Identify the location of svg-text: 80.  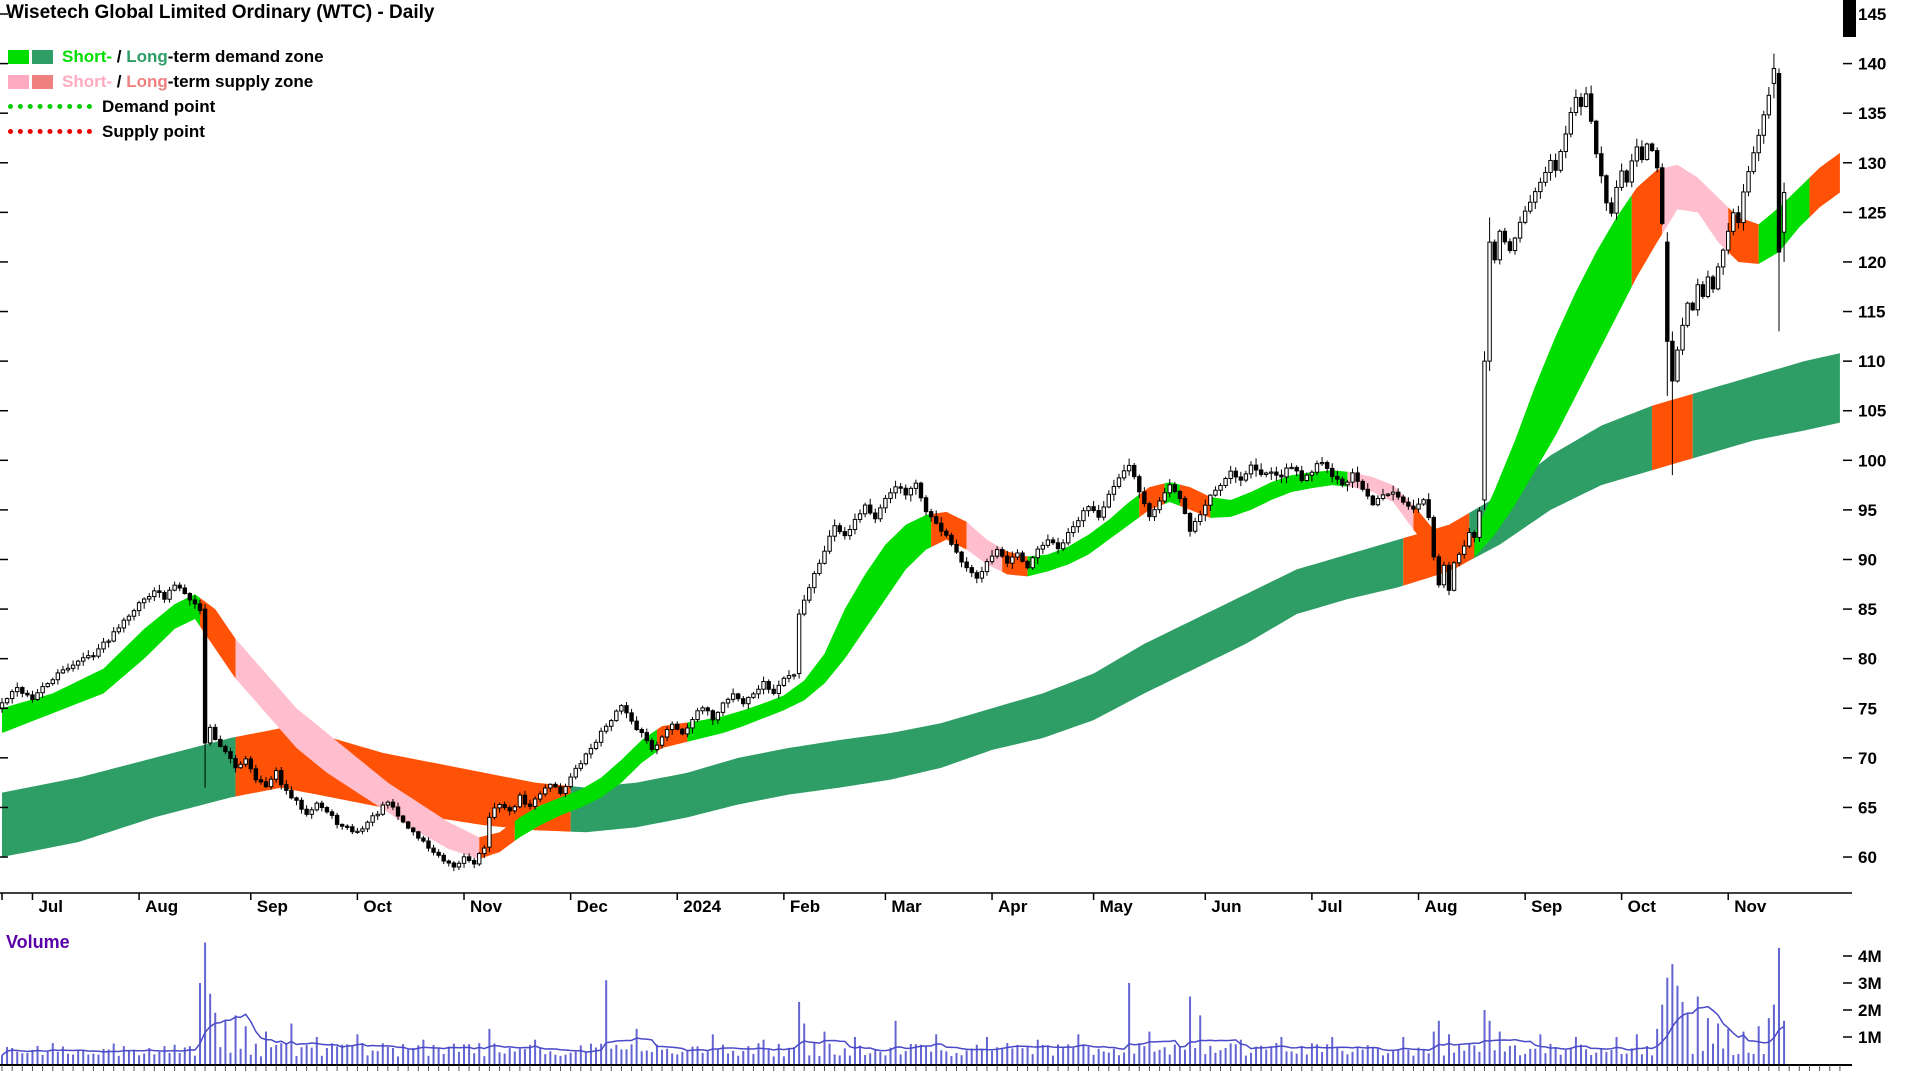
(1867, 659).